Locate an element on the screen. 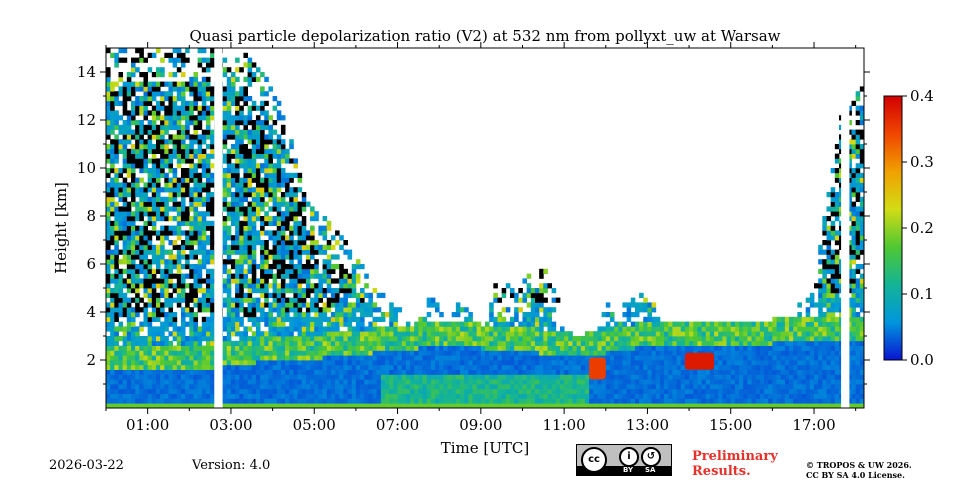  x-axis-label: Time [UTC] is located at coordinates (485, 448).